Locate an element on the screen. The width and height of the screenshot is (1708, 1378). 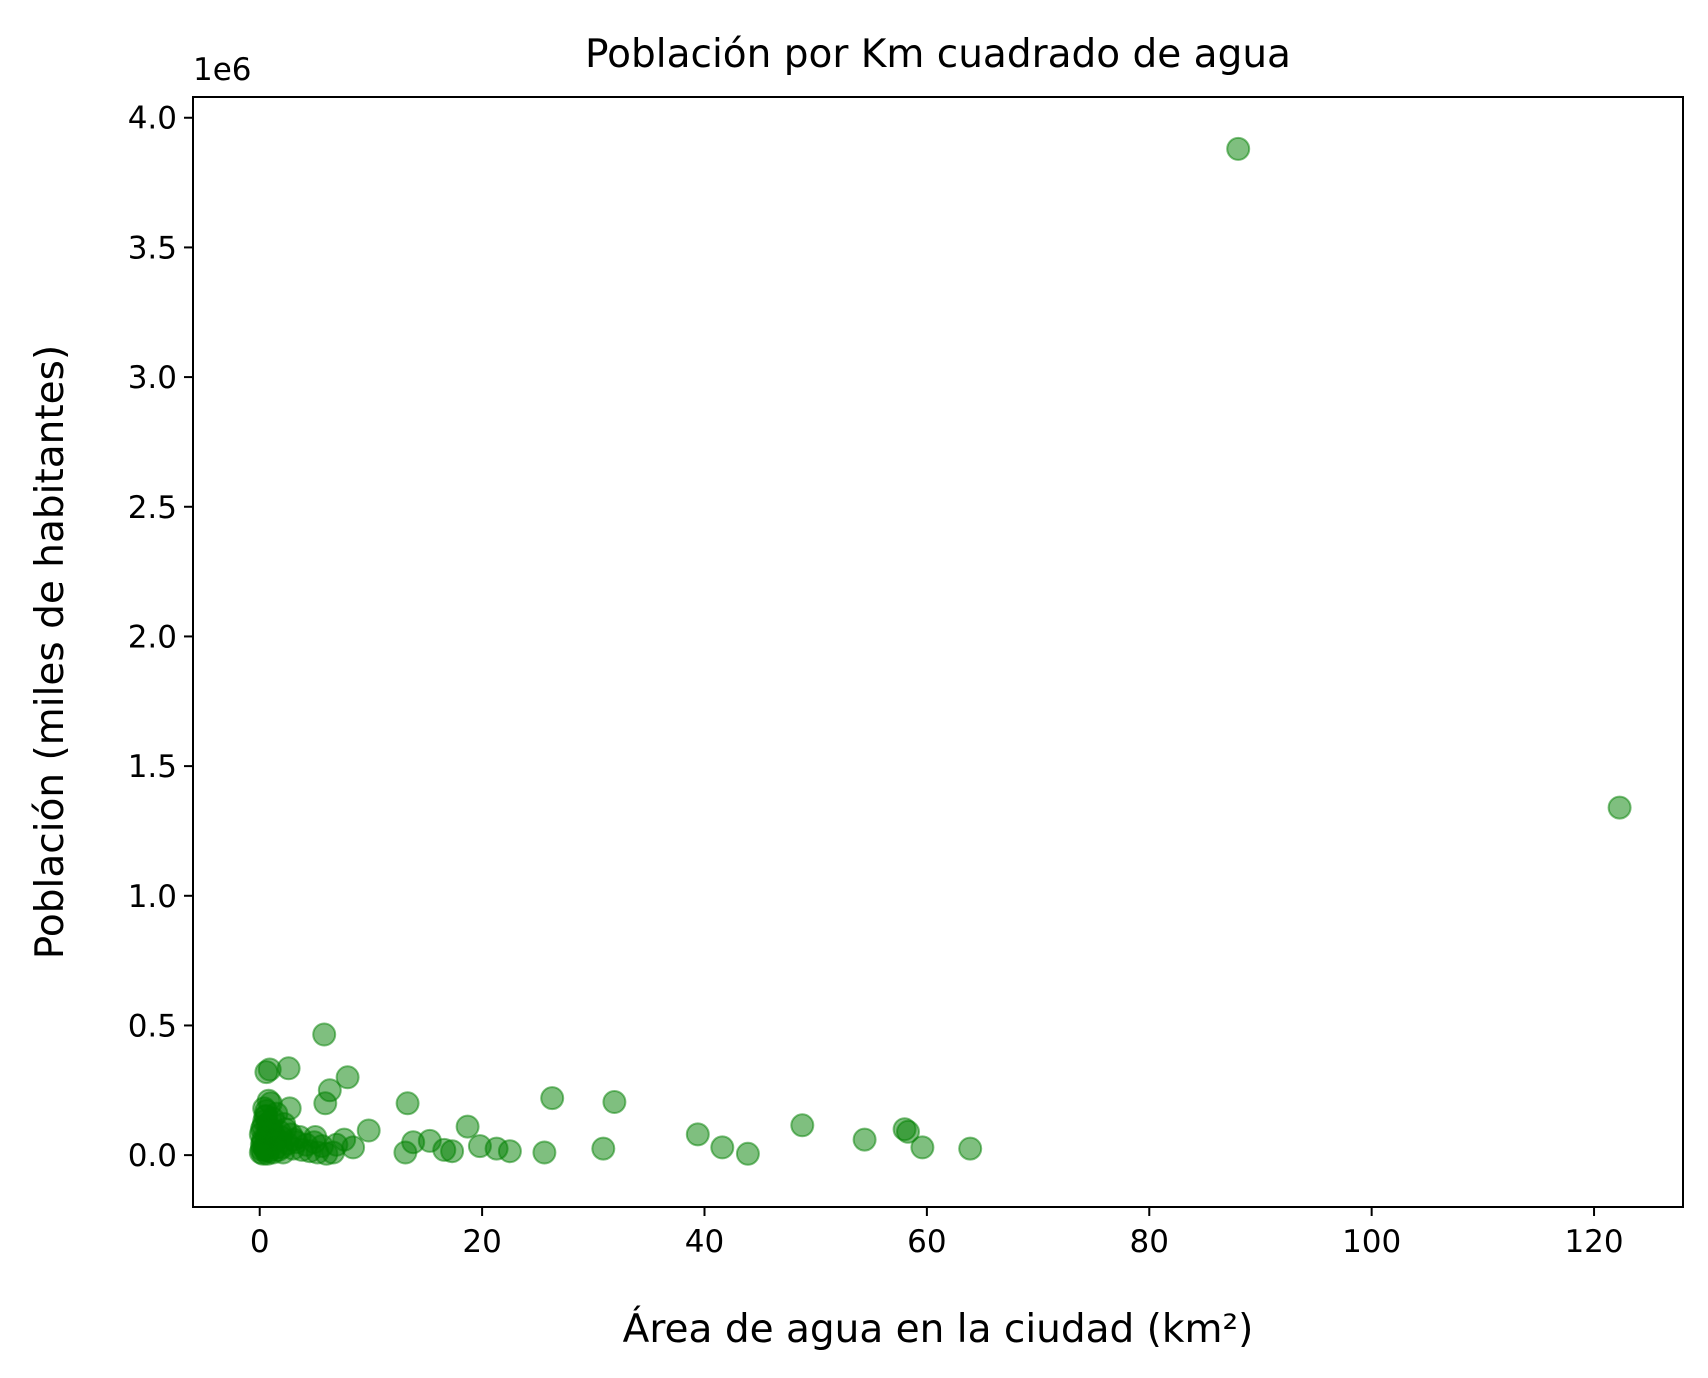
x-axis-label: Área de agua en la ciudad (km²) is located at coordinates (938, 1328).